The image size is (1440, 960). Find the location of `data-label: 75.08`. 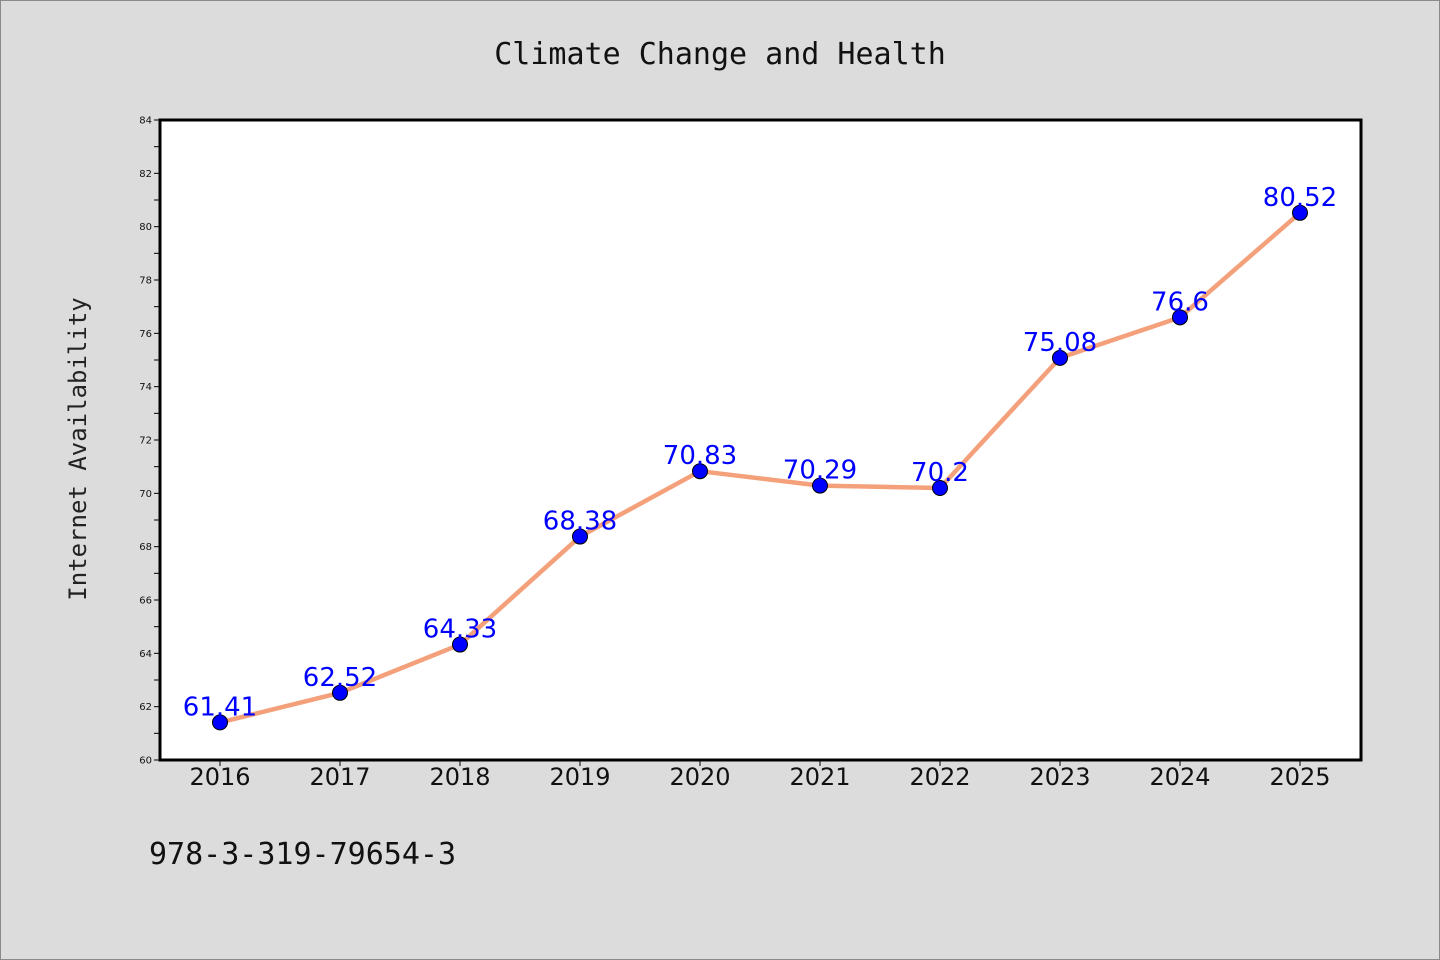

data-label: 75.08 is located at coordinates (1060, 343).